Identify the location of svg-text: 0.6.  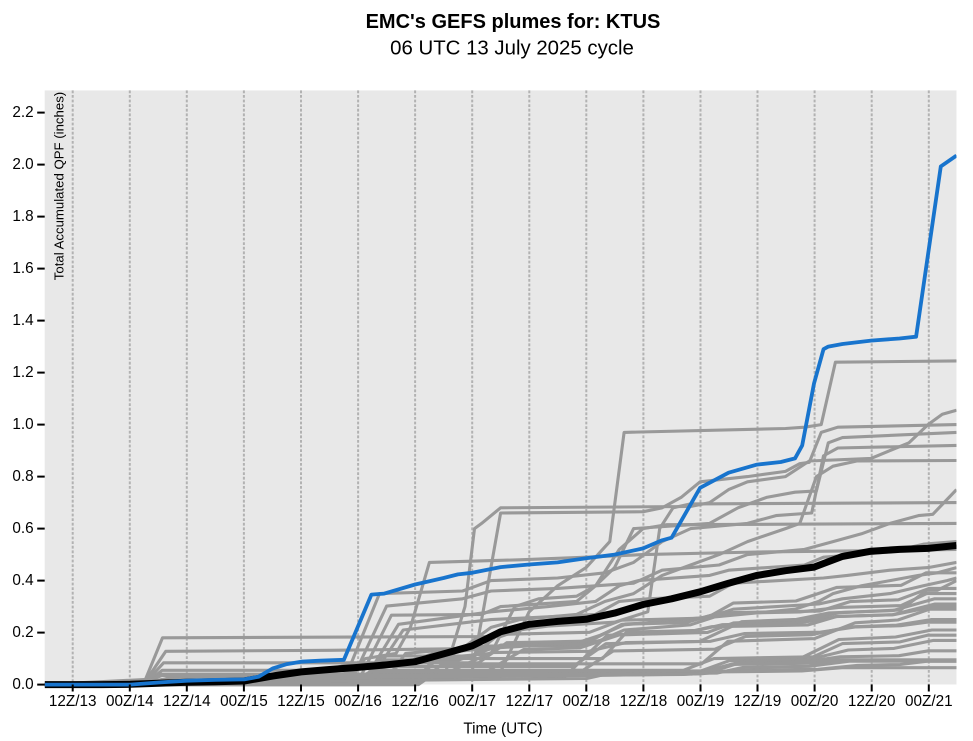
(22, 528).